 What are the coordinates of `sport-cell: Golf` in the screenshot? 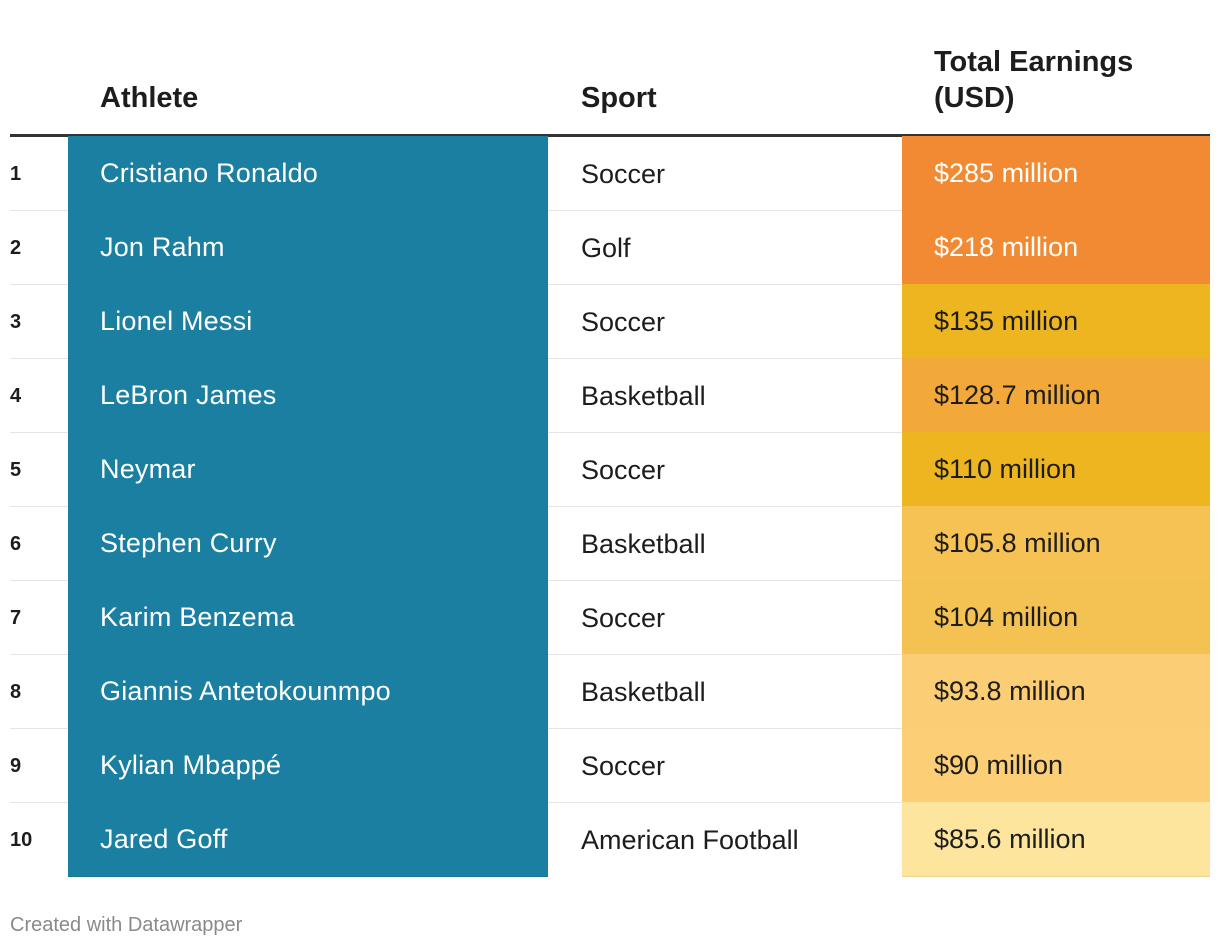 It's located at (606, 248).